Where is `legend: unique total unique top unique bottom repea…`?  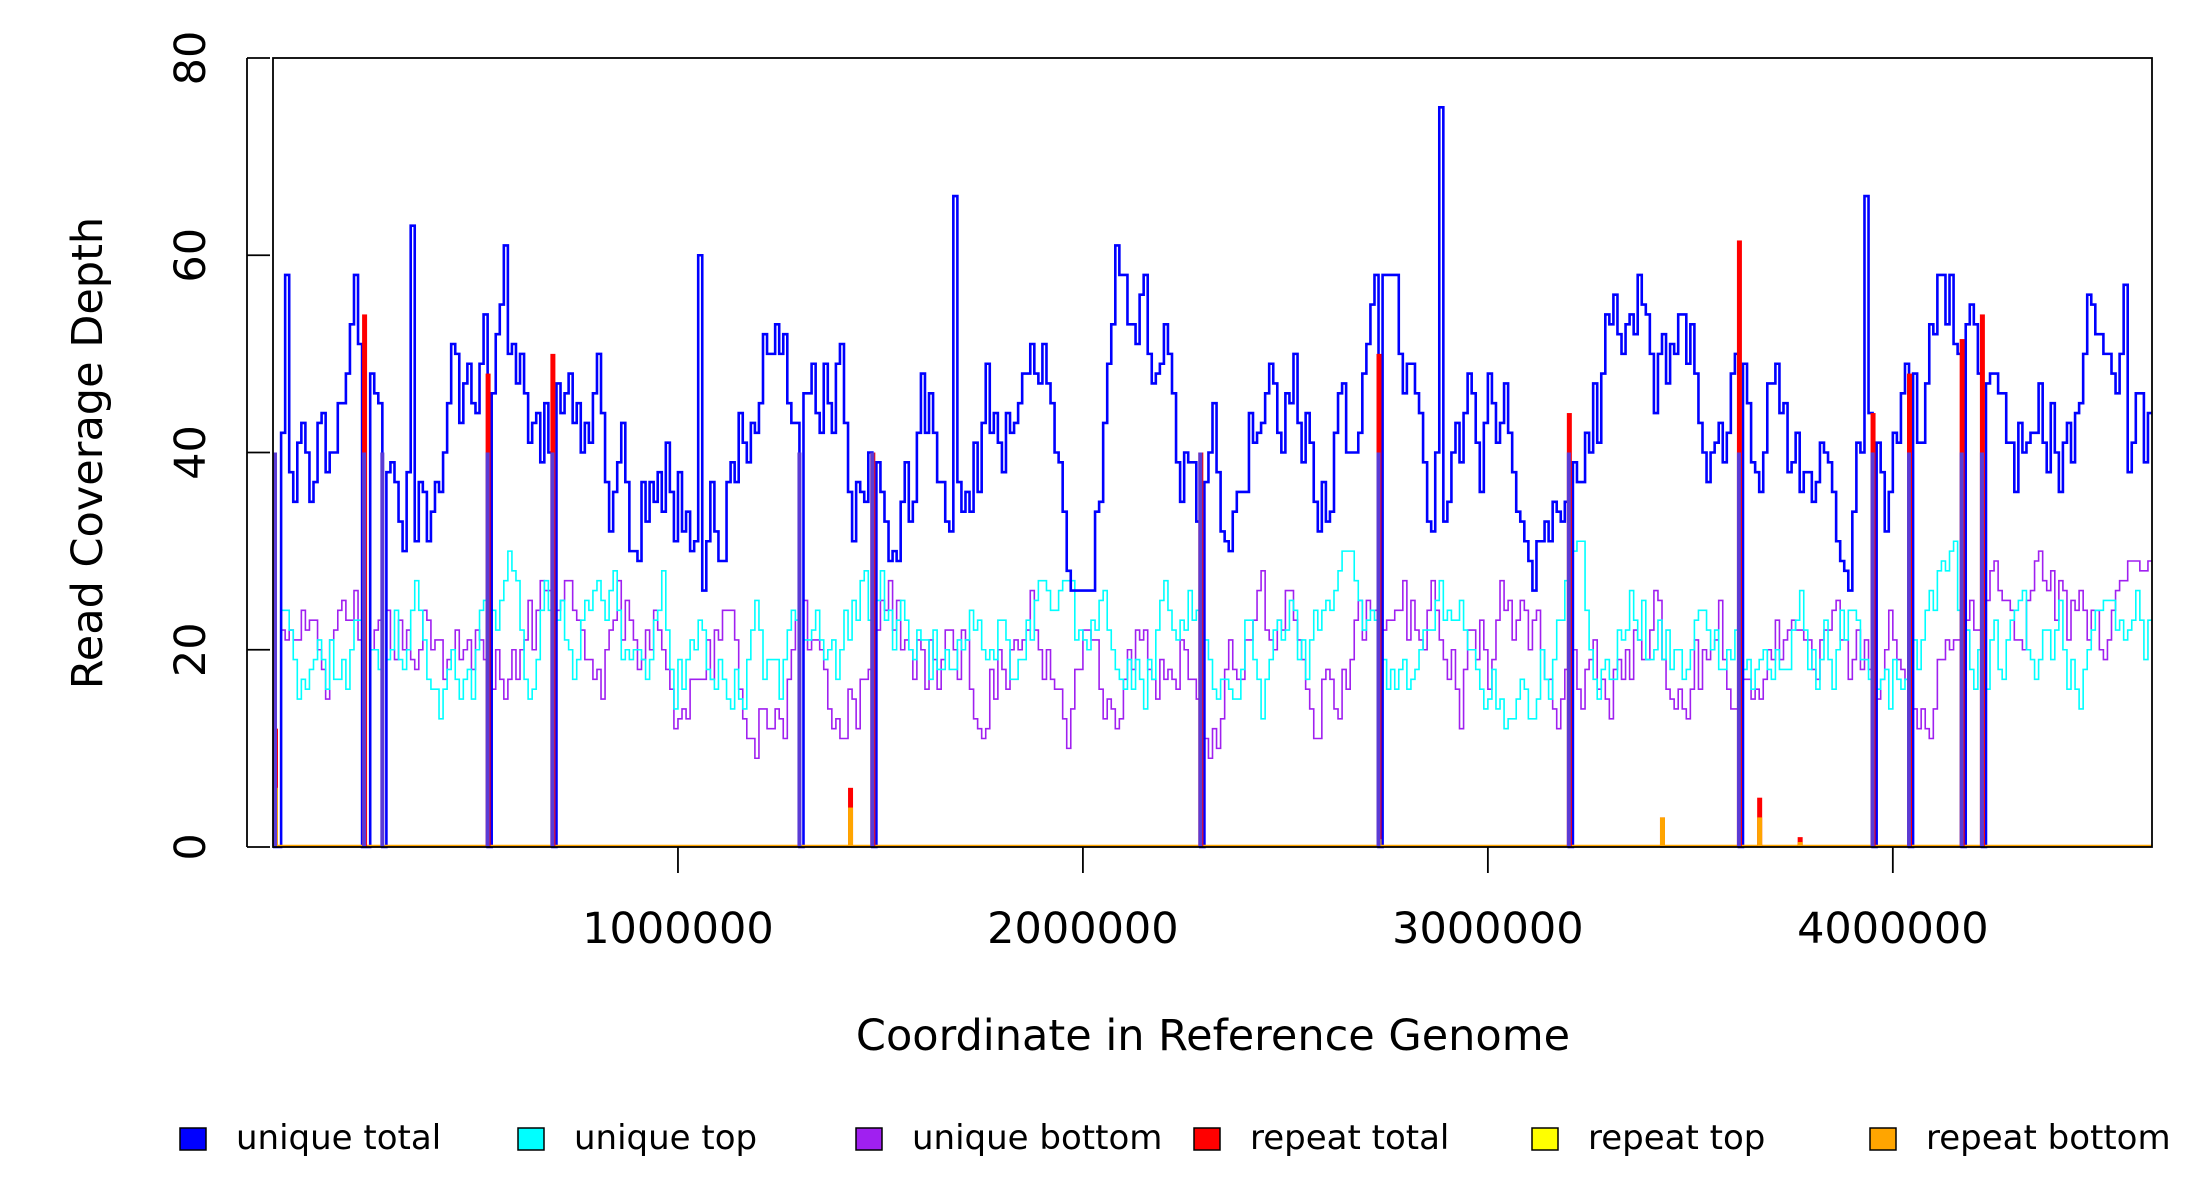
legend: unique total unique top unique bottom repea… is located at coordinates (1175, 1138).